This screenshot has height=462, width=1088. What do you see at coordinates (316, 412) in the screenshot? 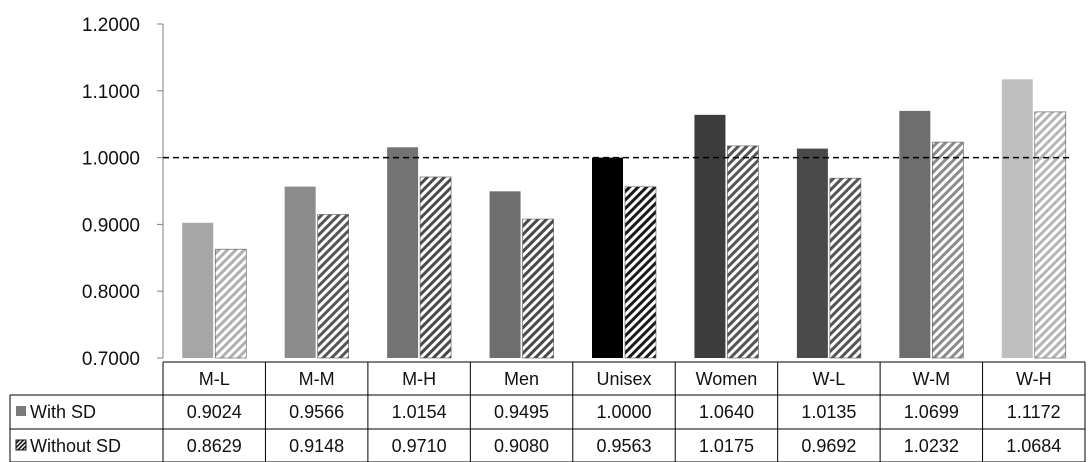
I see `data-label: 0.9566` at bounding box center [316, 412].